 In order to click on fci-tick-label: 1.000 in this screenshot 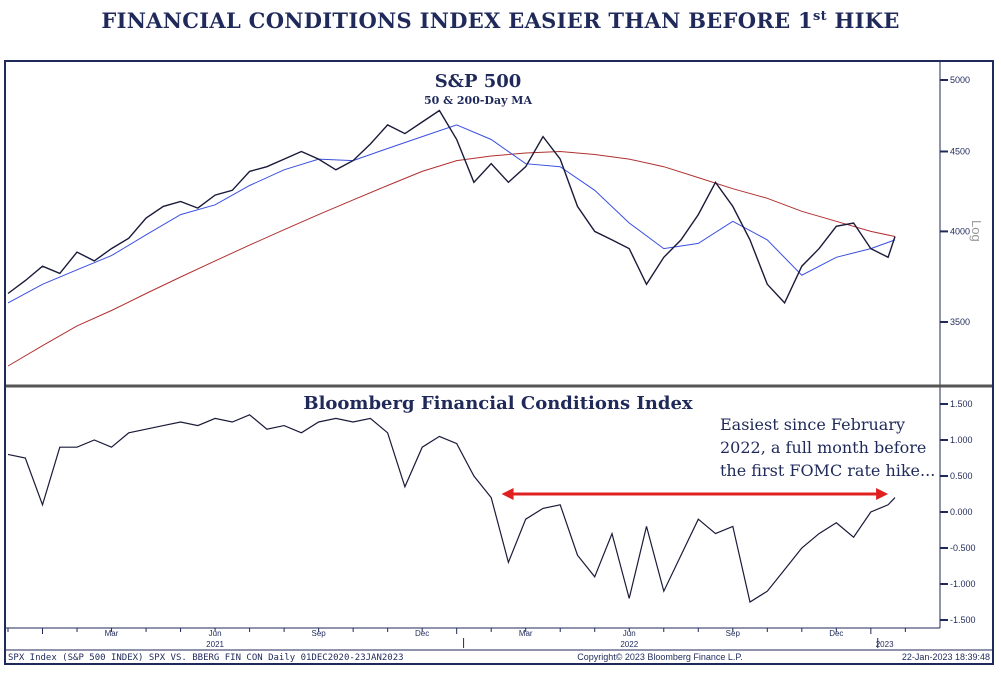, I will do `click(961, 440)`.